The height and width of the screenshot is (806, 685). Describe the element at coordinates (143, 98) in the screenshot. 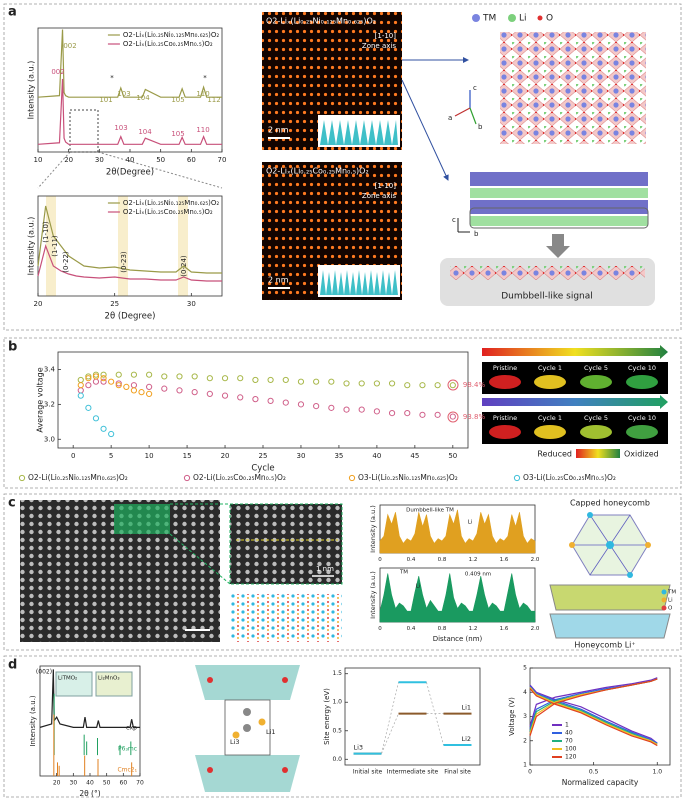

I see `annotation: 104` at that location.